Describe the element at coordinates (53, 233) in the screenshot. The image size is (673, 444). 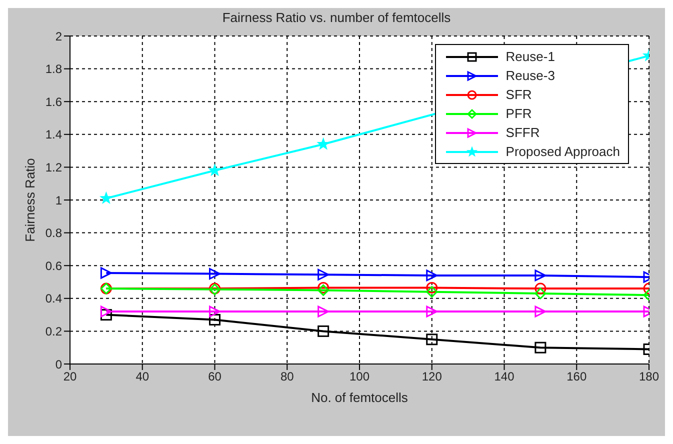
I see `y-tick-label: 0.8` at that location.